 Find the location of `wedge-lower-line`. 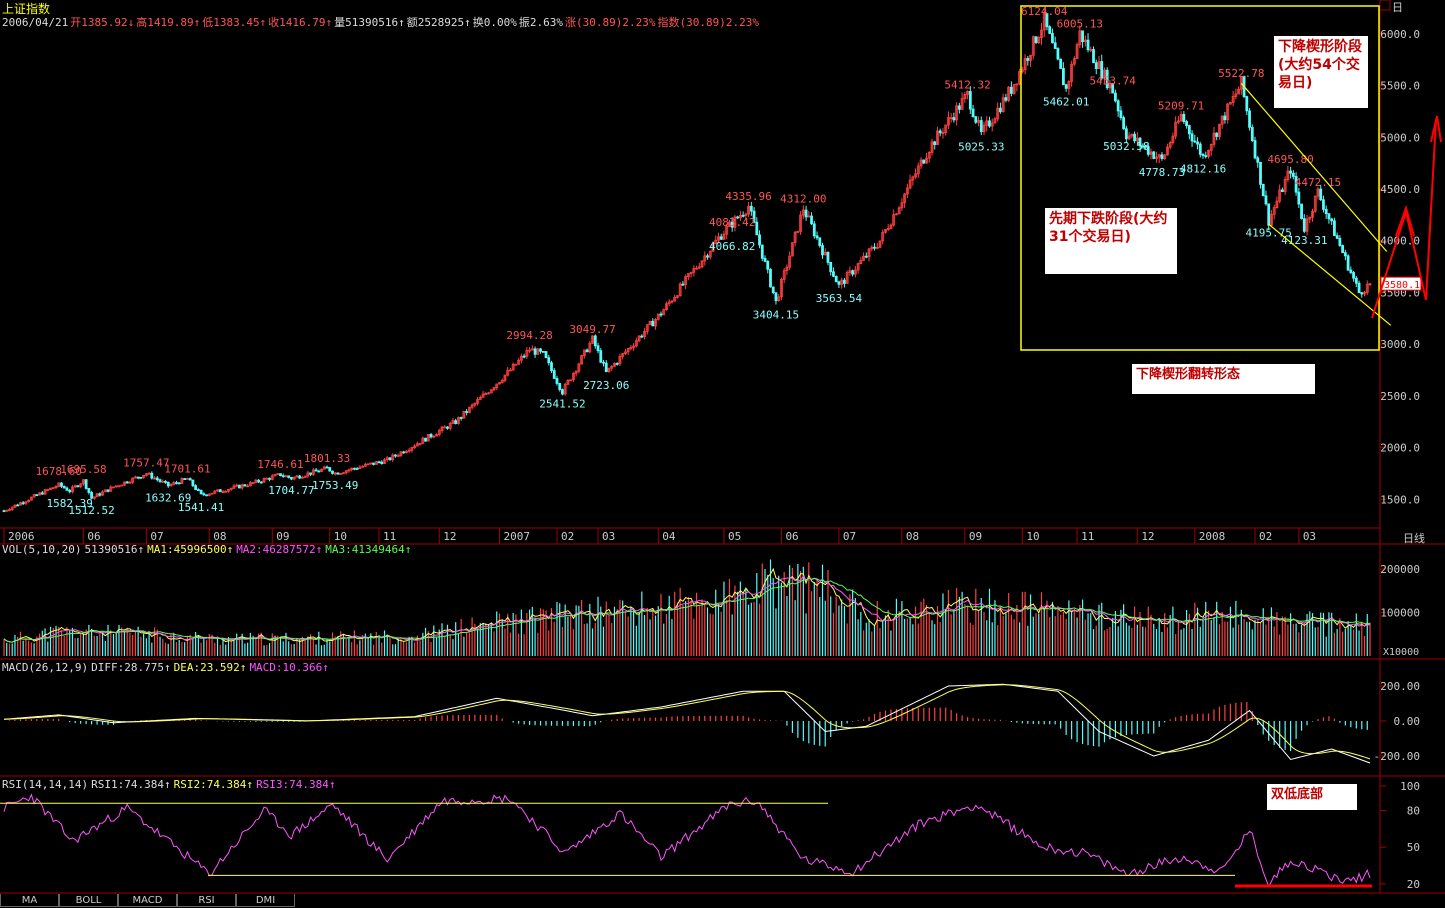

wedge-lower-line is located at coordinates (1330, 274).